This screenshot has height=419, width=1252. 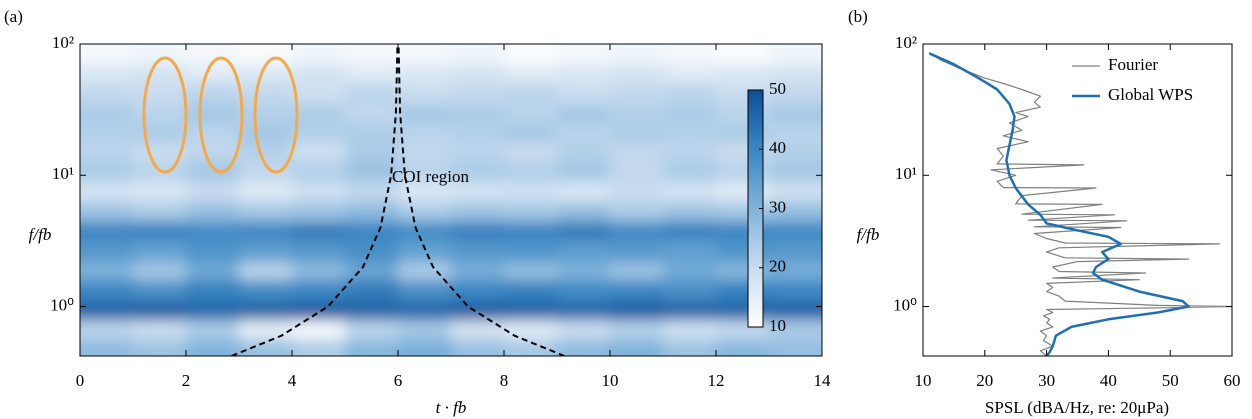 I want to click on colorbar-tick-label: 20, so click(x=777, y=266).